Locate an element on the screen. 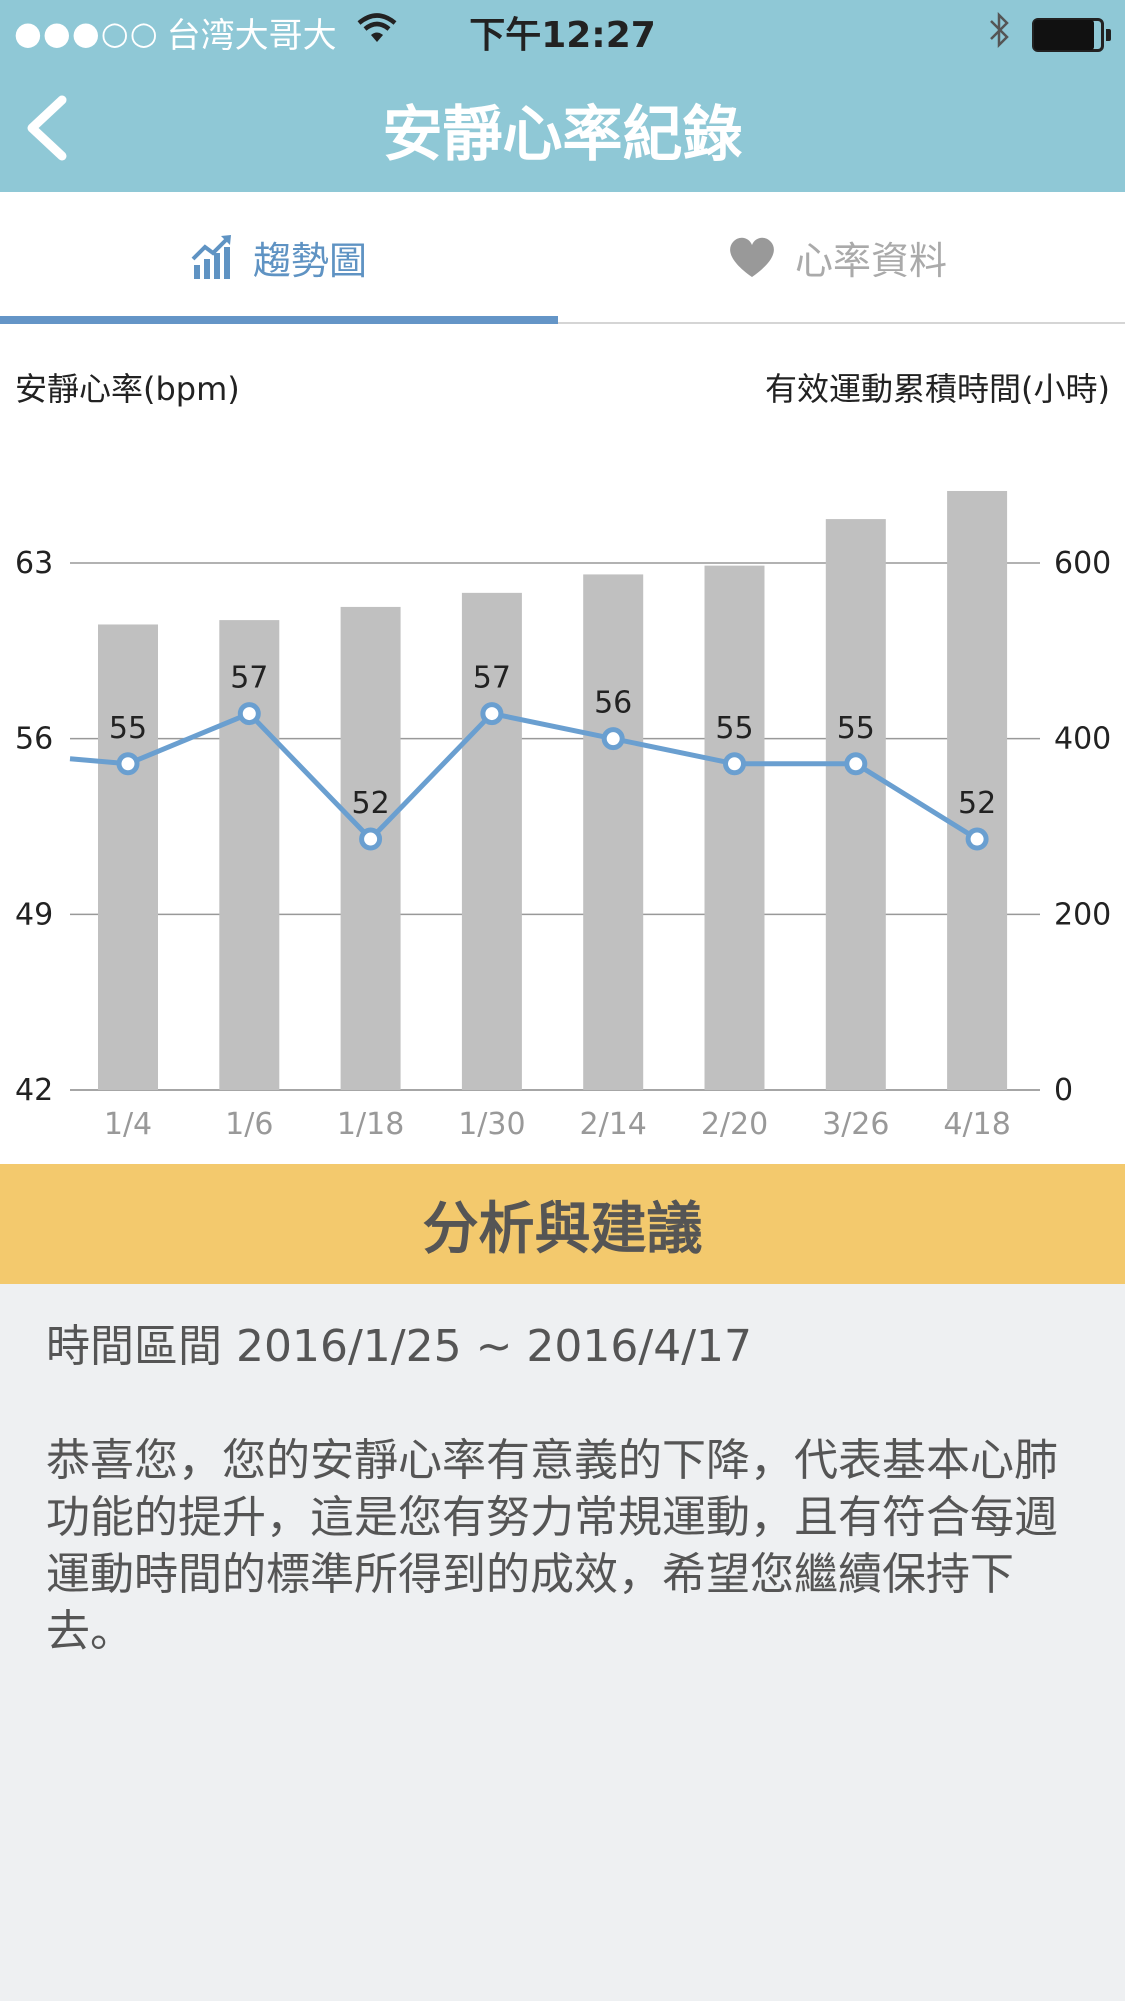  left-axis-title: 安靜心率(bpm) is located at coordinates (127, 389).